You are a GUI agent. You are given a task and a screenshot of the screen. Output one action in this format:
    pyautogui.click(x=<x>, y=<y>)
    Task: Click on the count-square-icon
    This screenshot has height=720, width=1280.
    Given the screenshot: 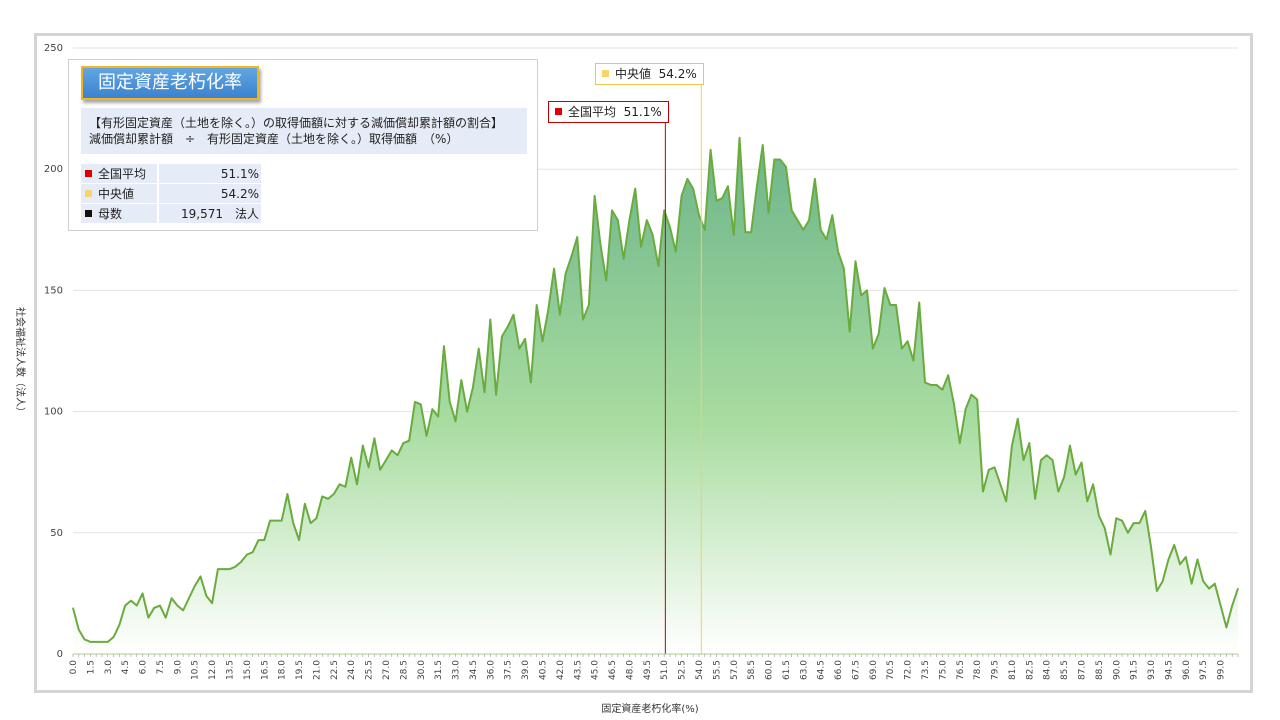 What is the action you would take?
    pyautogui.click(x=88, y=213)
    